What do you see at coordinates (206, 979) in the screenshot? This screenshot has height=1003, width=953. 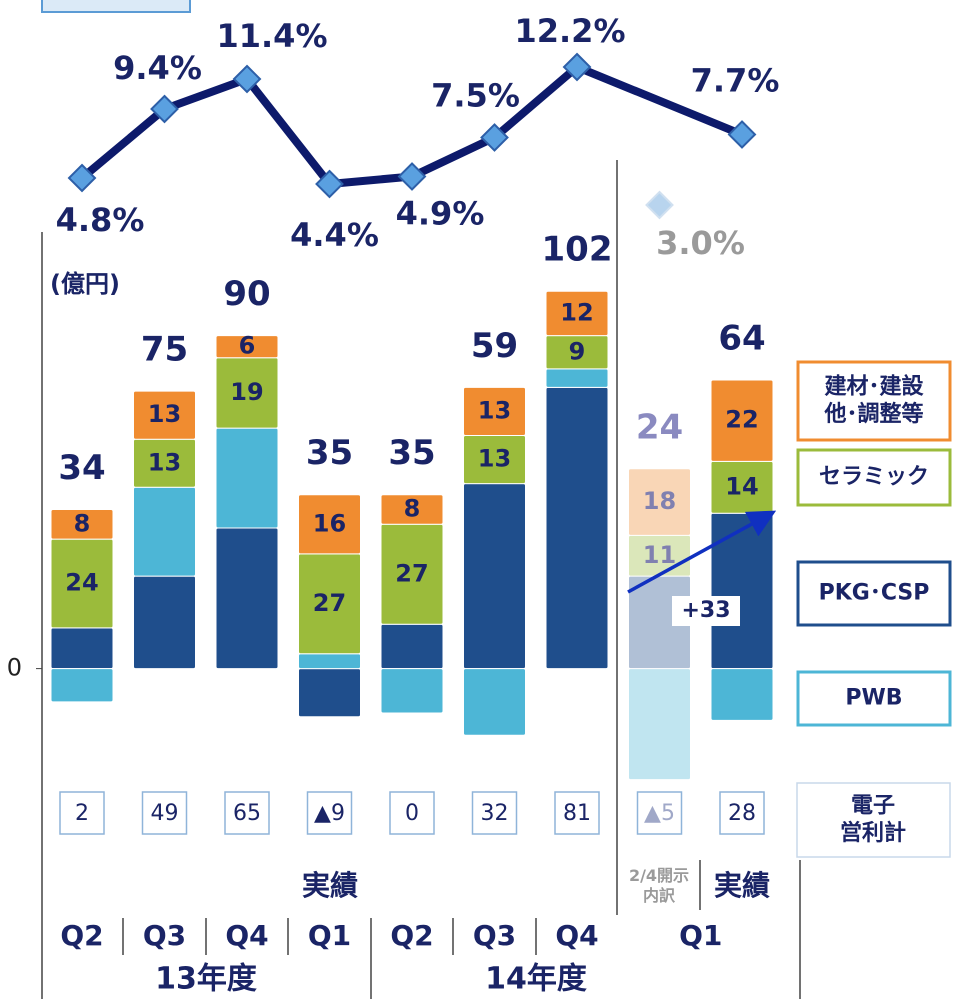 I see `year-label: 13年度` at bounding box center [206, 979].